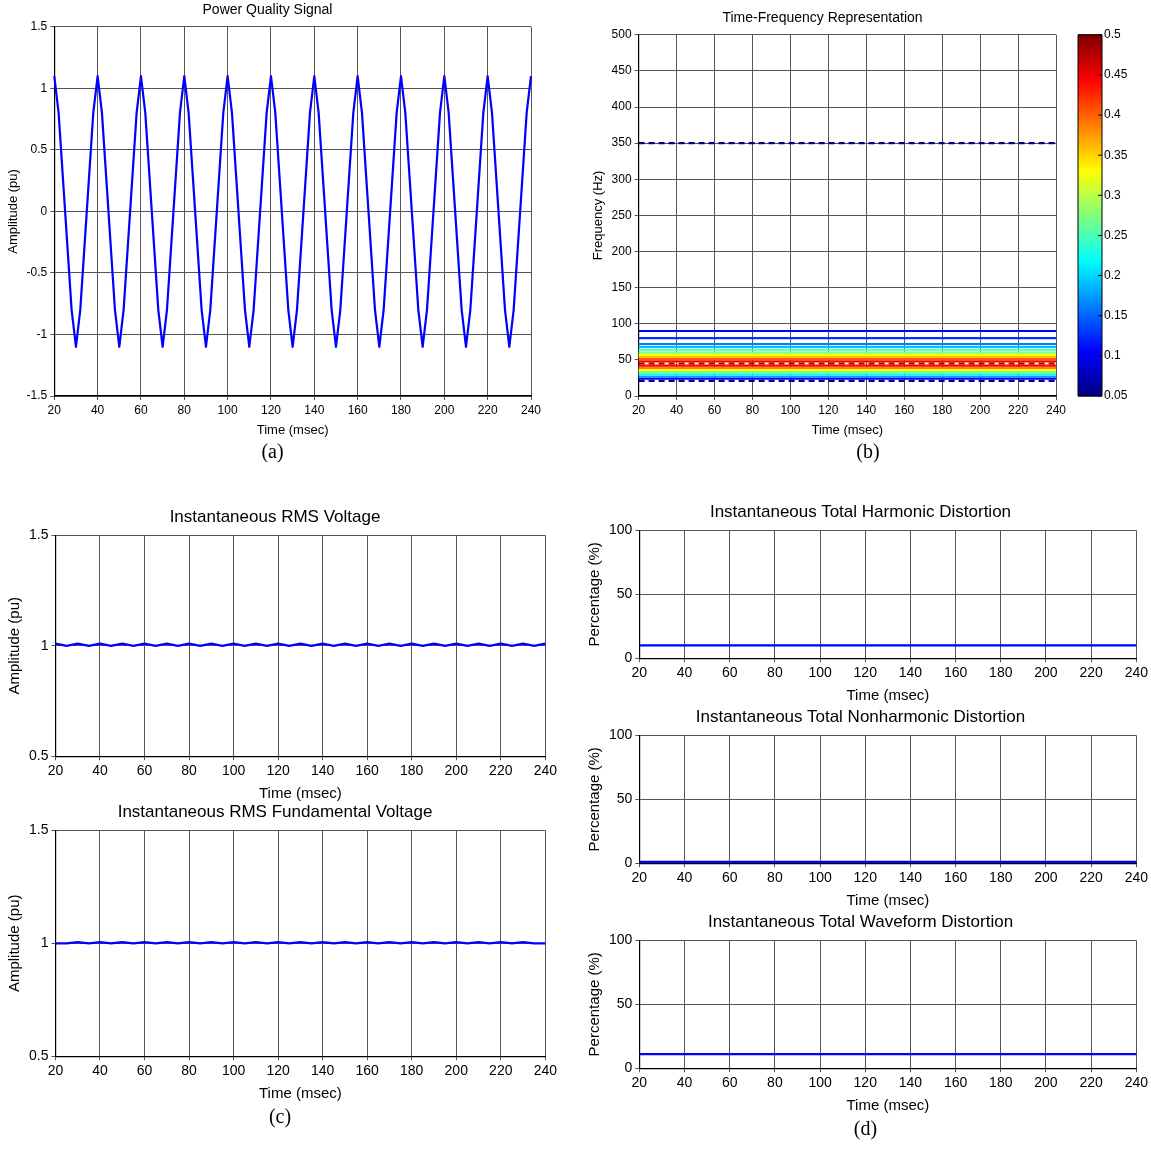 The width and height of the screenshot is (1151, 1149). I want to click on chart-title: Power Quality Signal, so click(267, 9).